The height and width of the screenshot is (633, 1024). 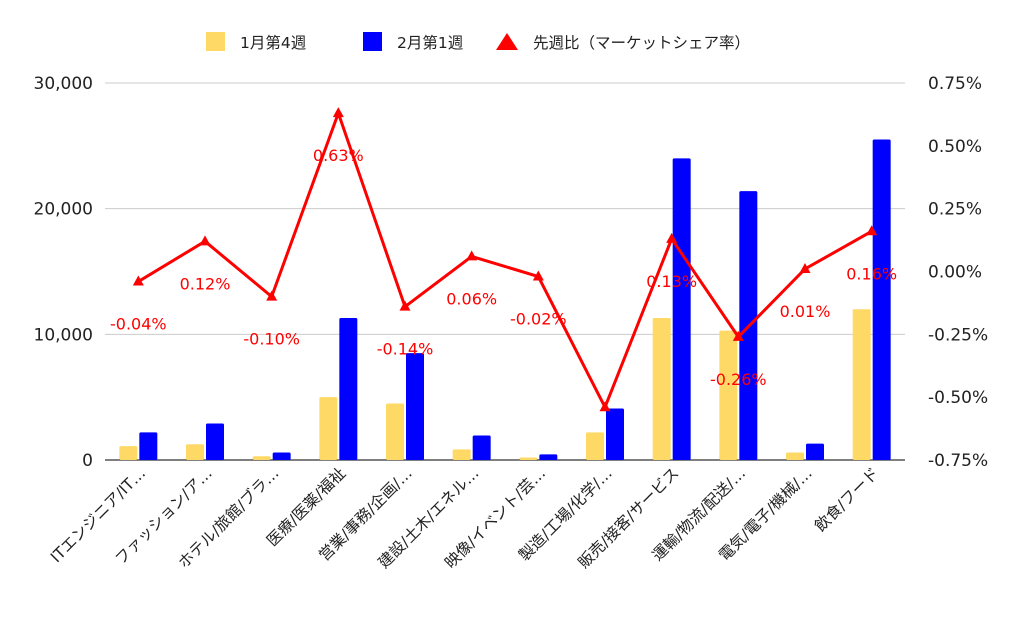 I want to click on left-tick-label: 10,000, so click(x=63, y=335).